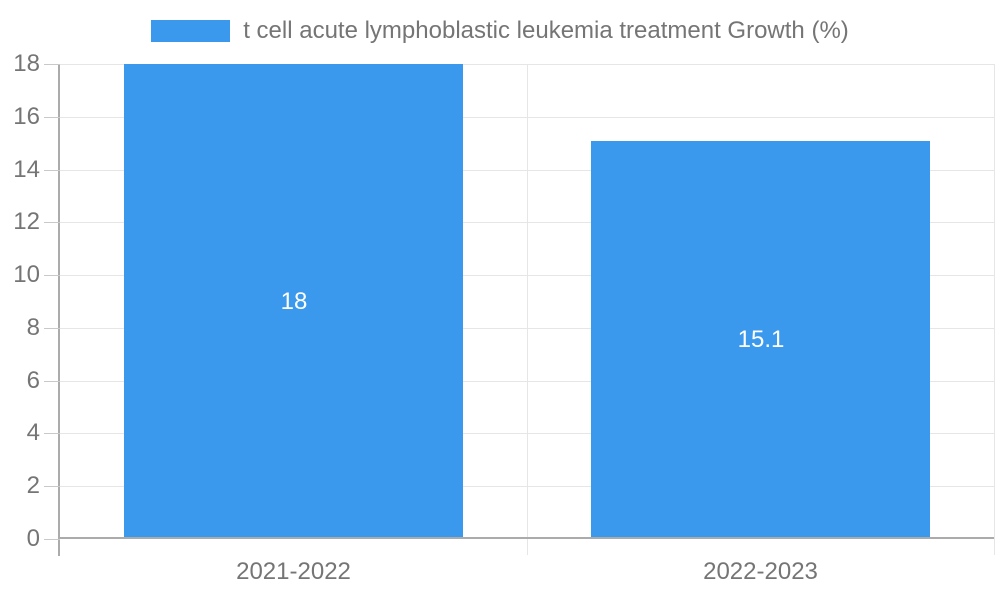 Image resolution: width=1000 pixels, height=600 pixels. What do you see at coordinates (26, 116) in the screenshot?
I see `y-axis-label: 16` at bounding box center [26, 116].